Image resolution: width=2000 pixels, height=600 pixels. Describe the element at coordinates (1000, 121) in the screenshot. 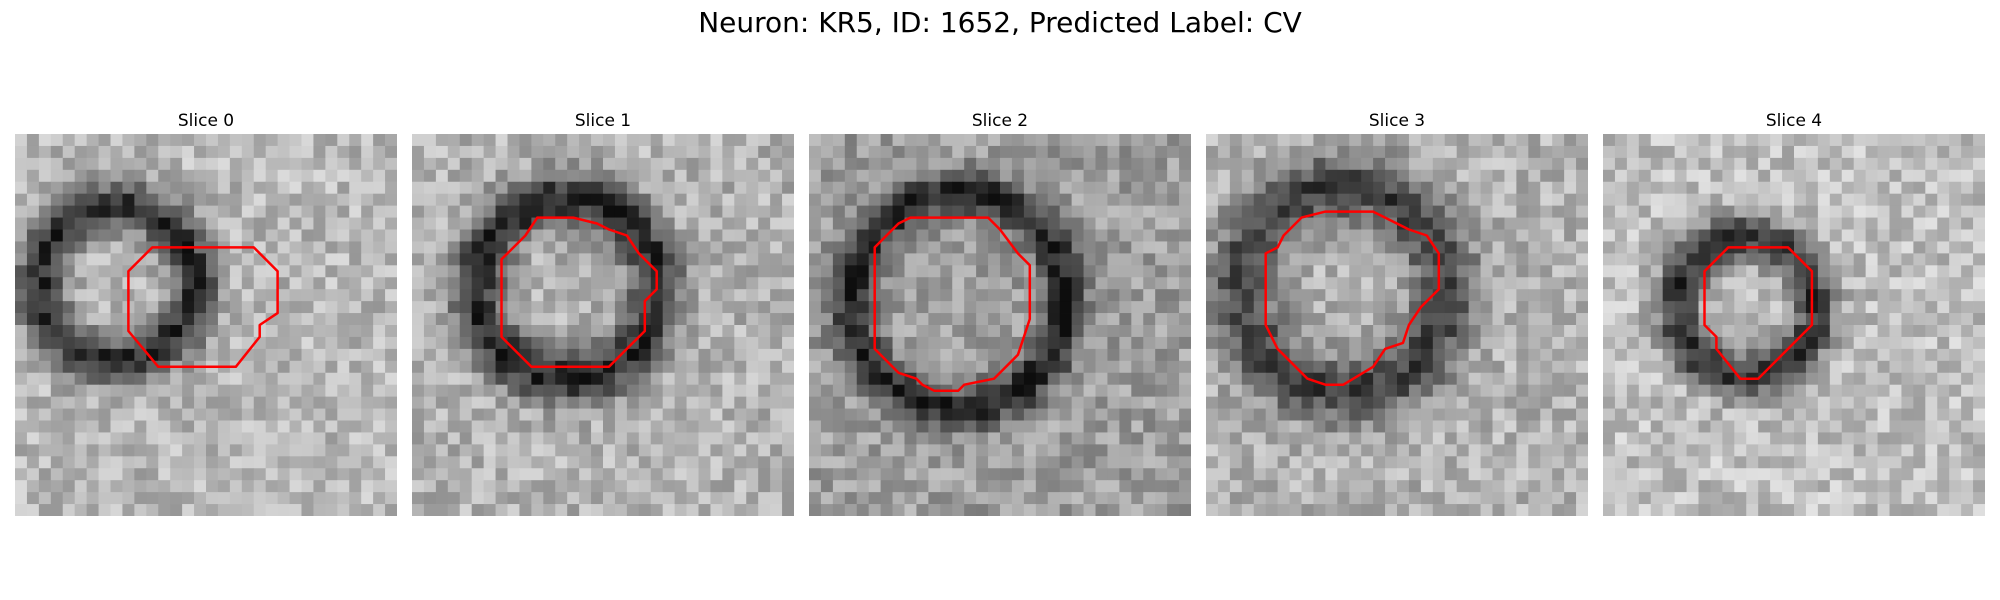

I see `slice-title: Slice 2` at that location.